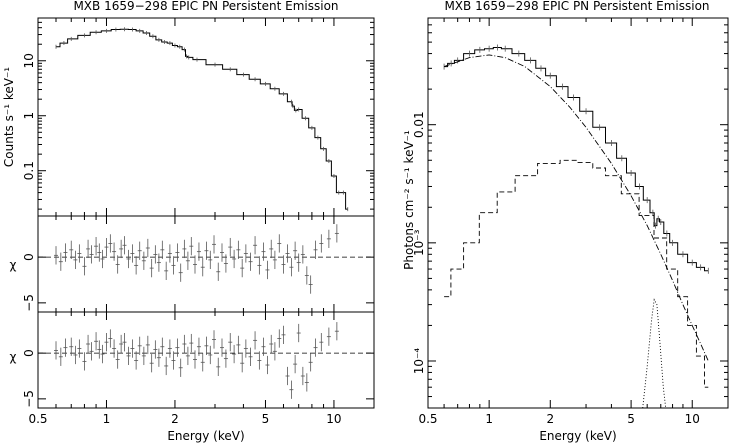  Describe the element at coordinates (266, 419) in the screenshot. I see `left-residuals-2-x-tick-label: 5` at that location.